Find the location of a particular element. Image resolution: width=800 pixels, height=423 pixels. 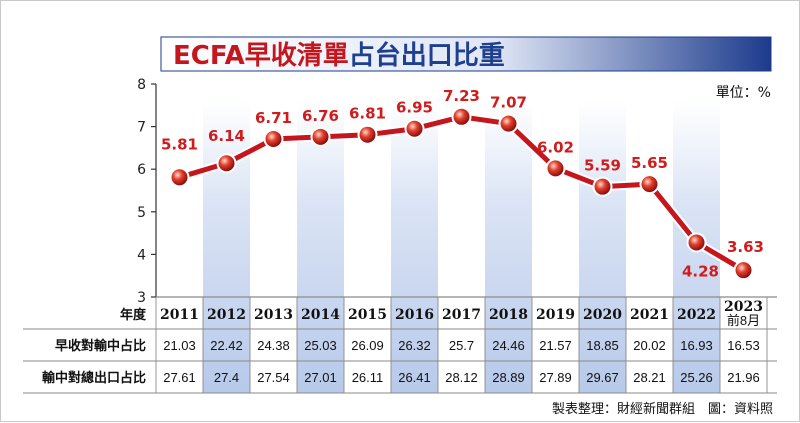

y-tick-label: 3 is located at coordinates (141, 298).